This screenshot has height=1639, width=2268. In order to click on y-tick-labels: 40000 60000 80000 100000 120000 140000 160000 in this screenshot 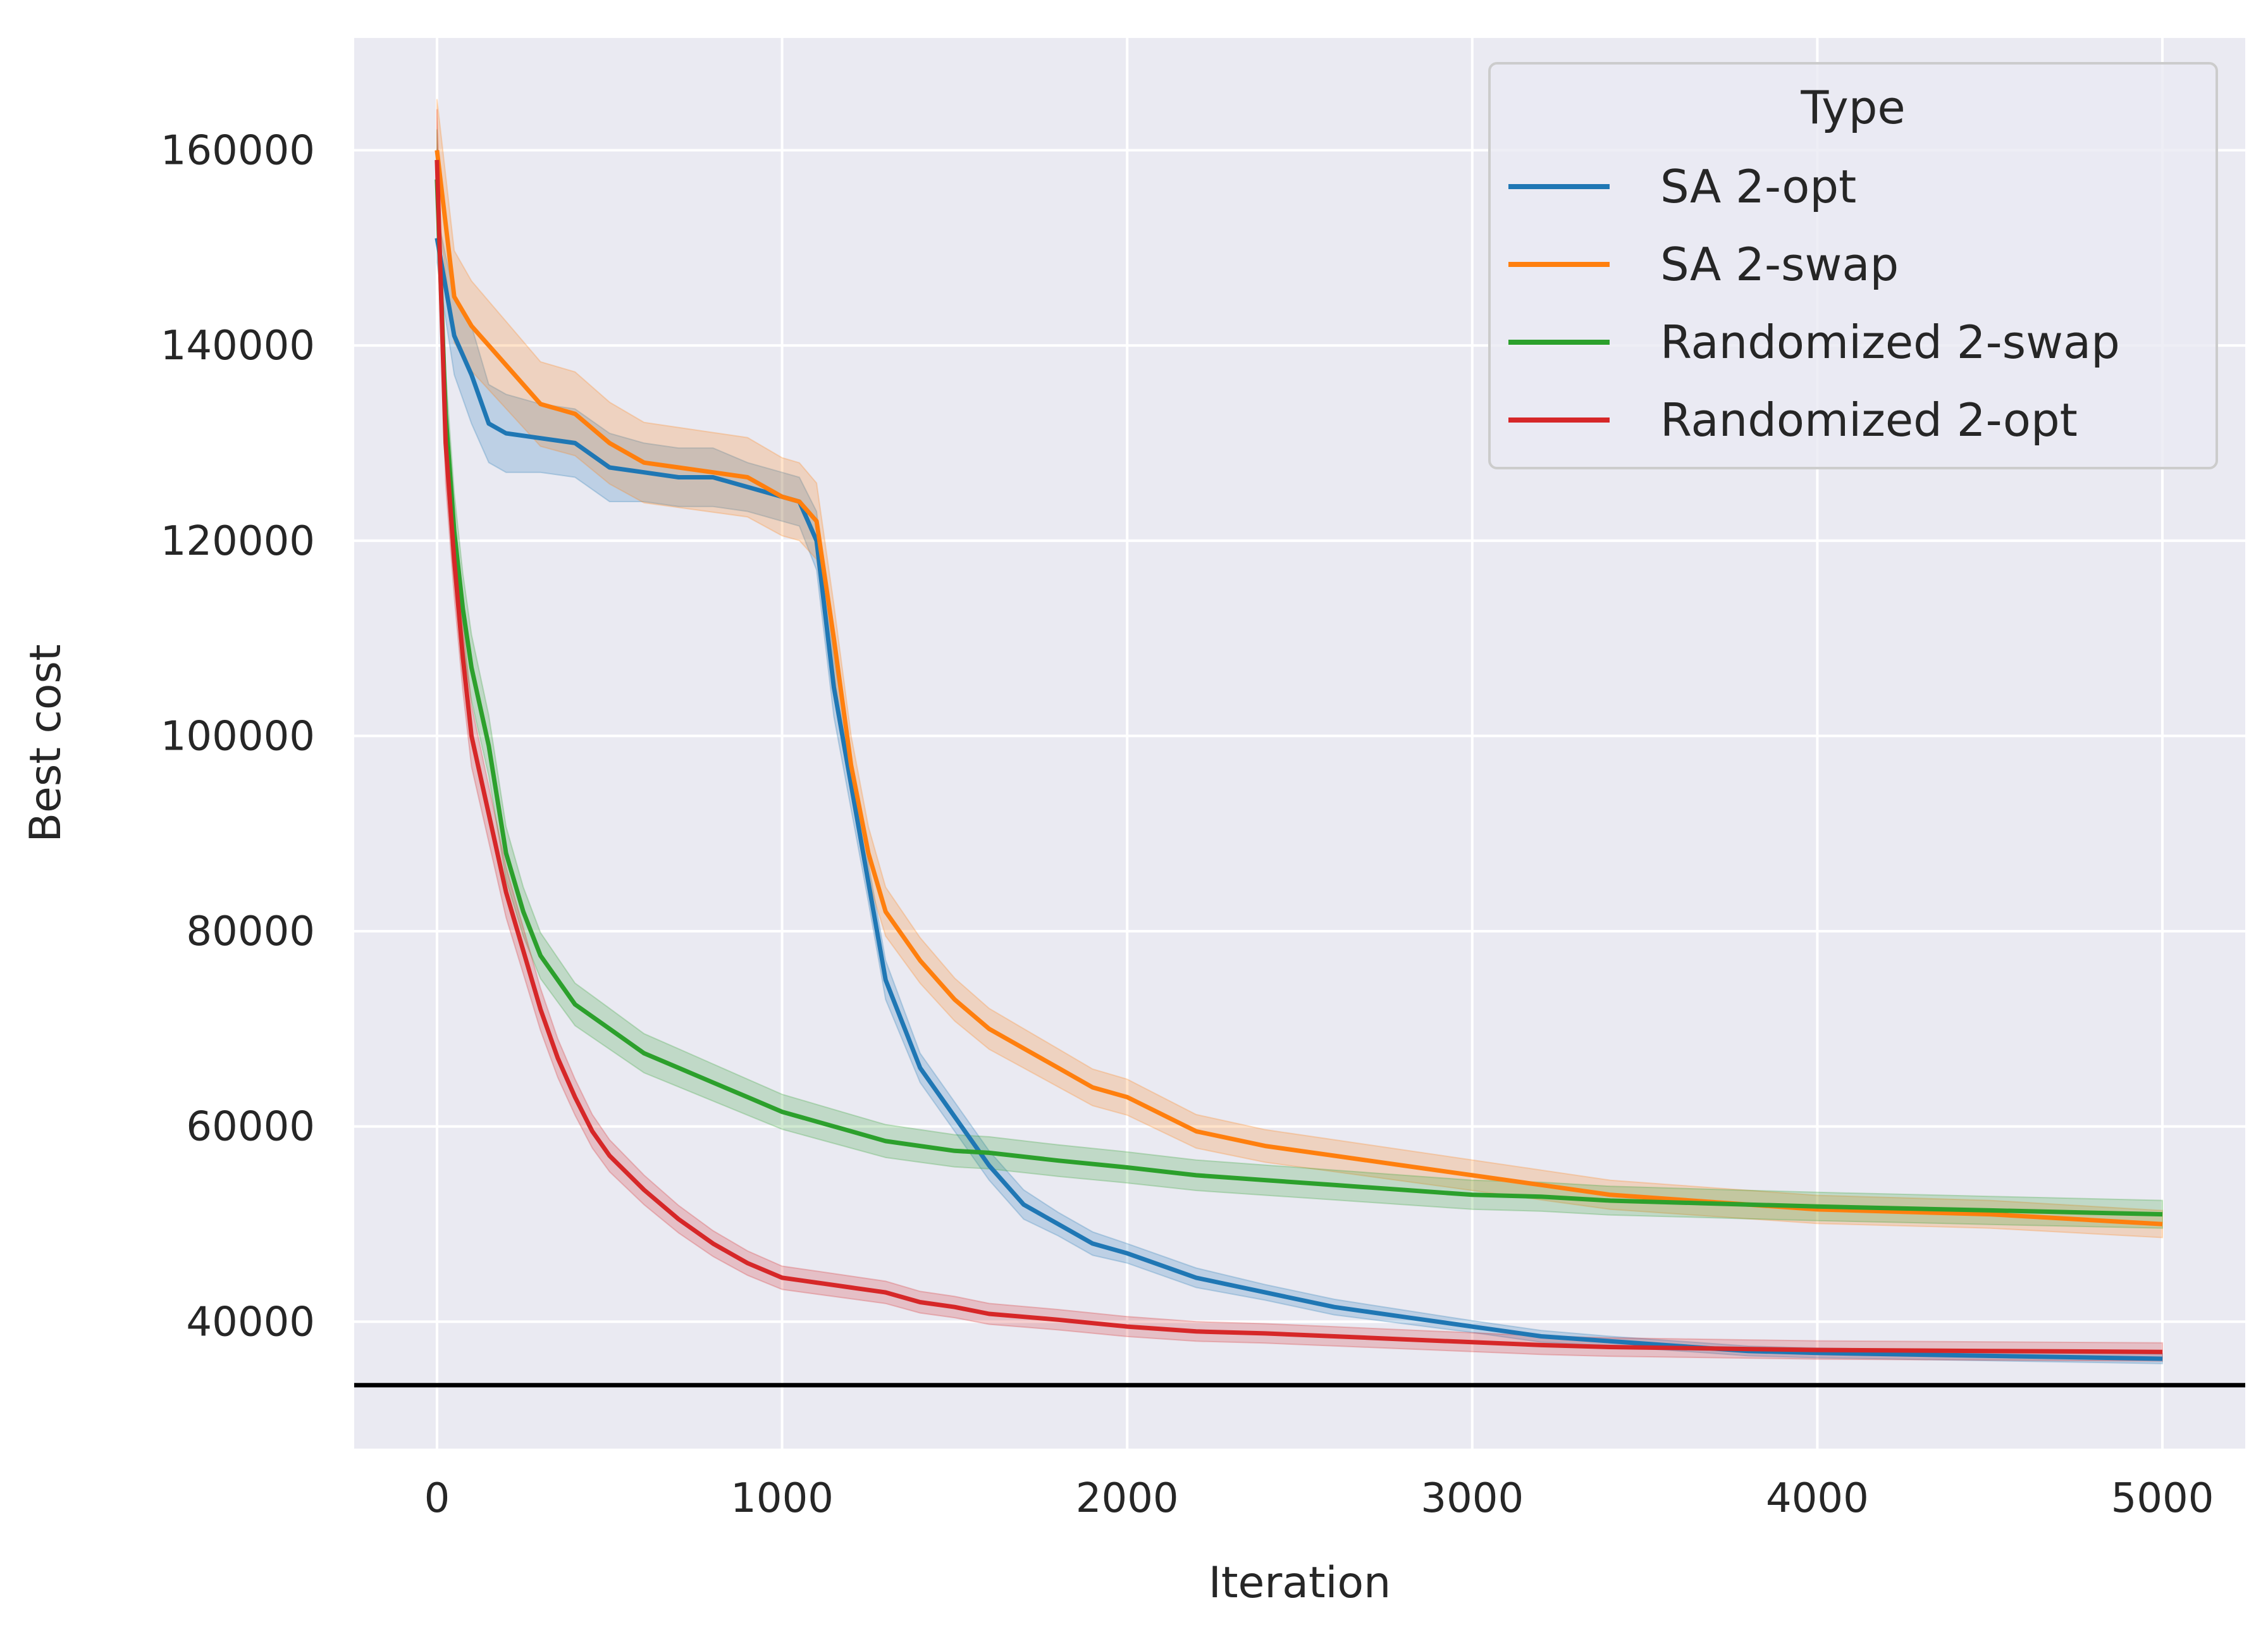, I will do `click(238, 736)`.